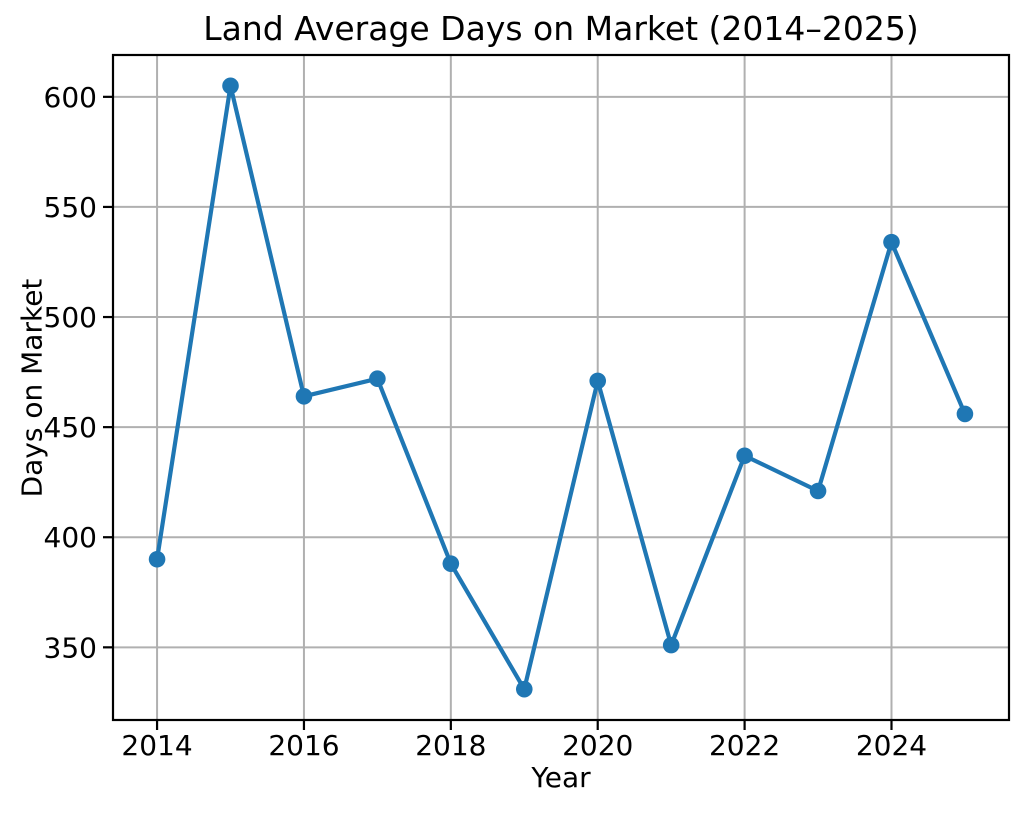 This screenshot has width=1024, height=813. Describe the element at coordinates (597, 745) in the screenshot. I see `x-tick-label: 2020` at that location.